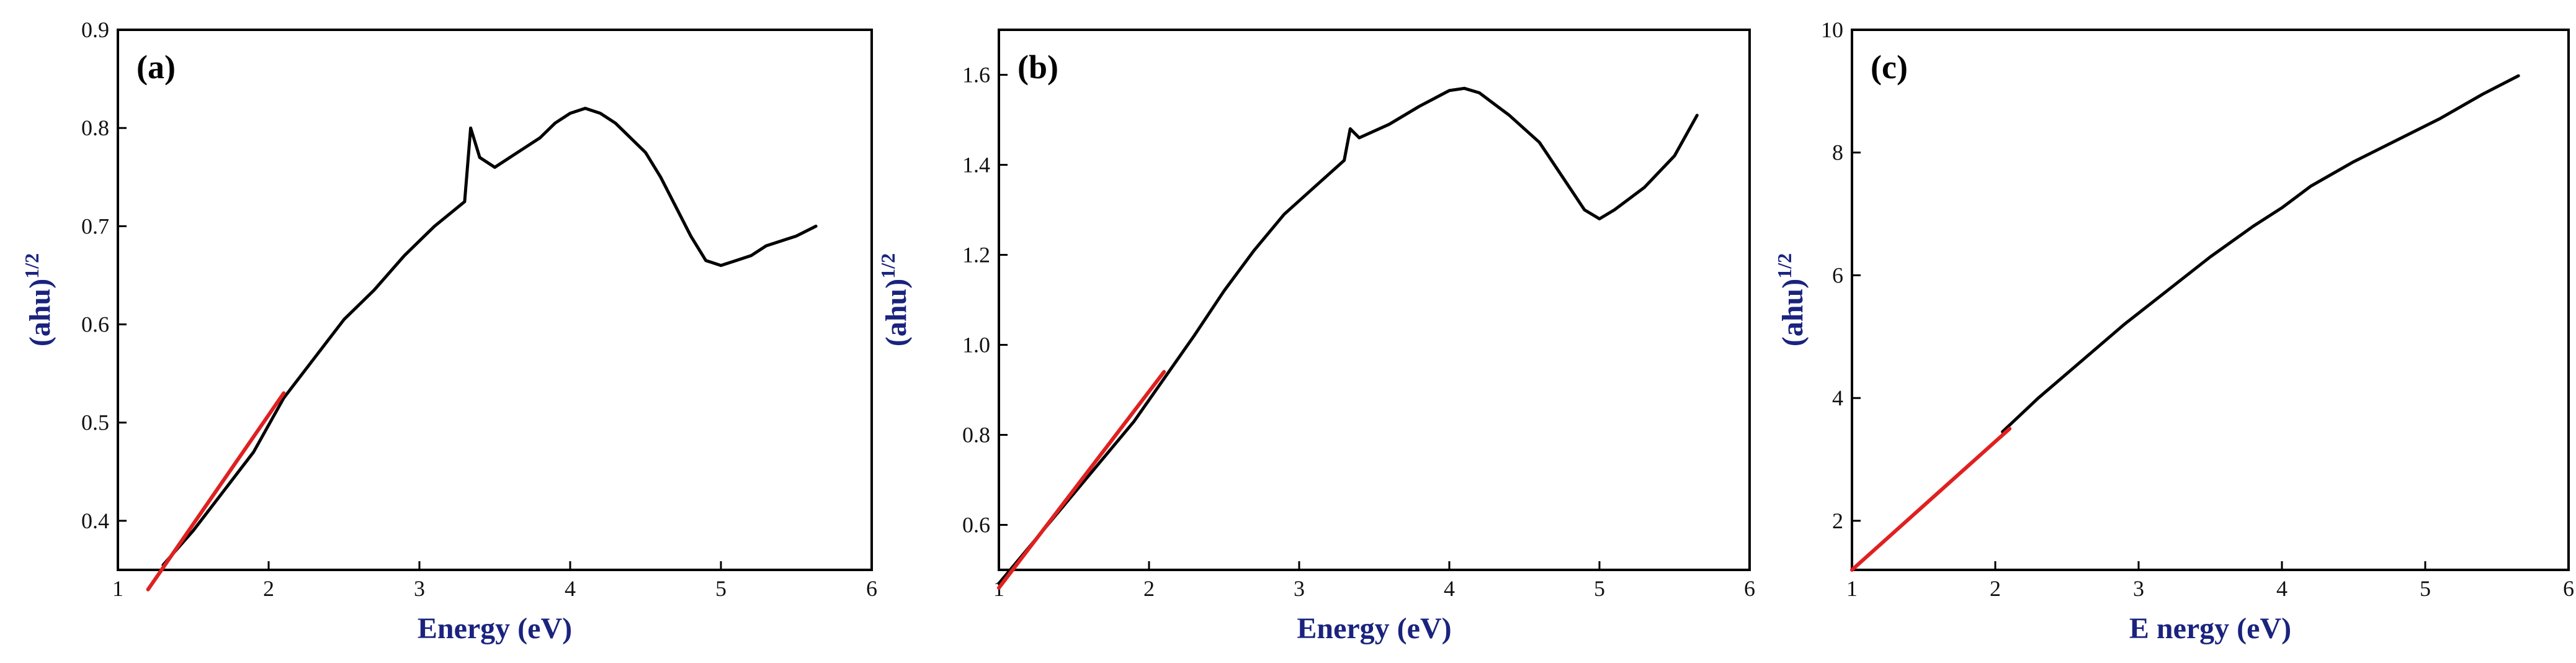 Image resolution: width=2576 pixels, height=663 pixels. What do you see at coordinates (95, 226) in the screenshot?
I see `y-tick-label: 0.7` at bounding box center [95, 226].